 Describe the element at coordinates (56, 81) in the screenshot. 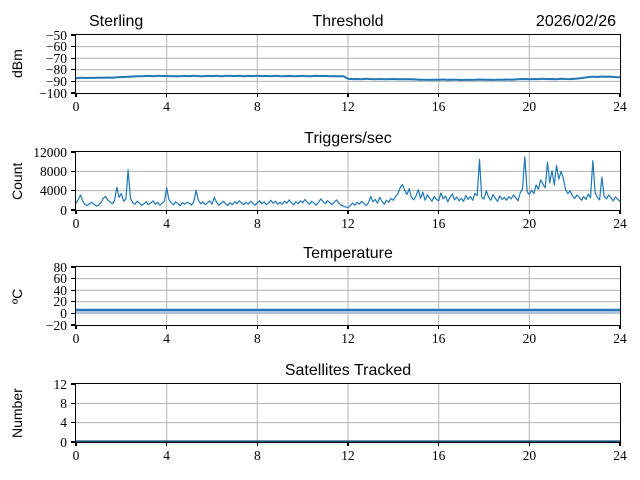

I see `y-tick-label: −90` at that location.